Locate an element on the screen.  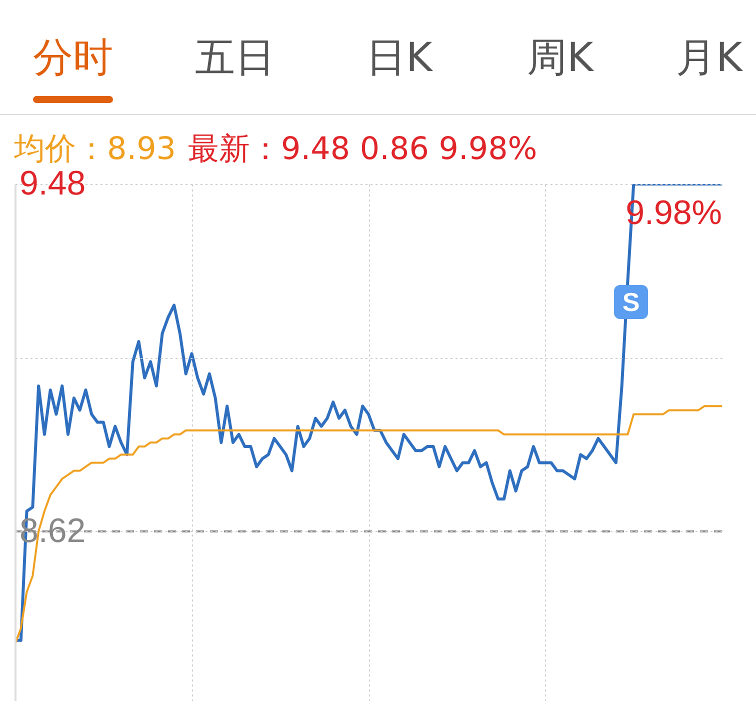
text: 最新：9.48 0.86 9.98% is located at coordinates (363, 149).